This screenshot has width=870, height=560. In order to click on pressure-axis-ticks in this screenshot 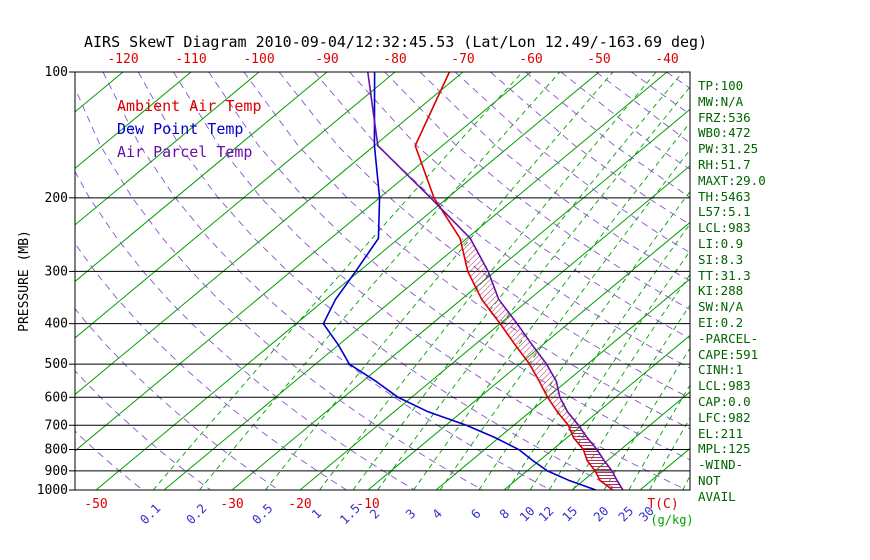, I will do `click(72, 281)`.